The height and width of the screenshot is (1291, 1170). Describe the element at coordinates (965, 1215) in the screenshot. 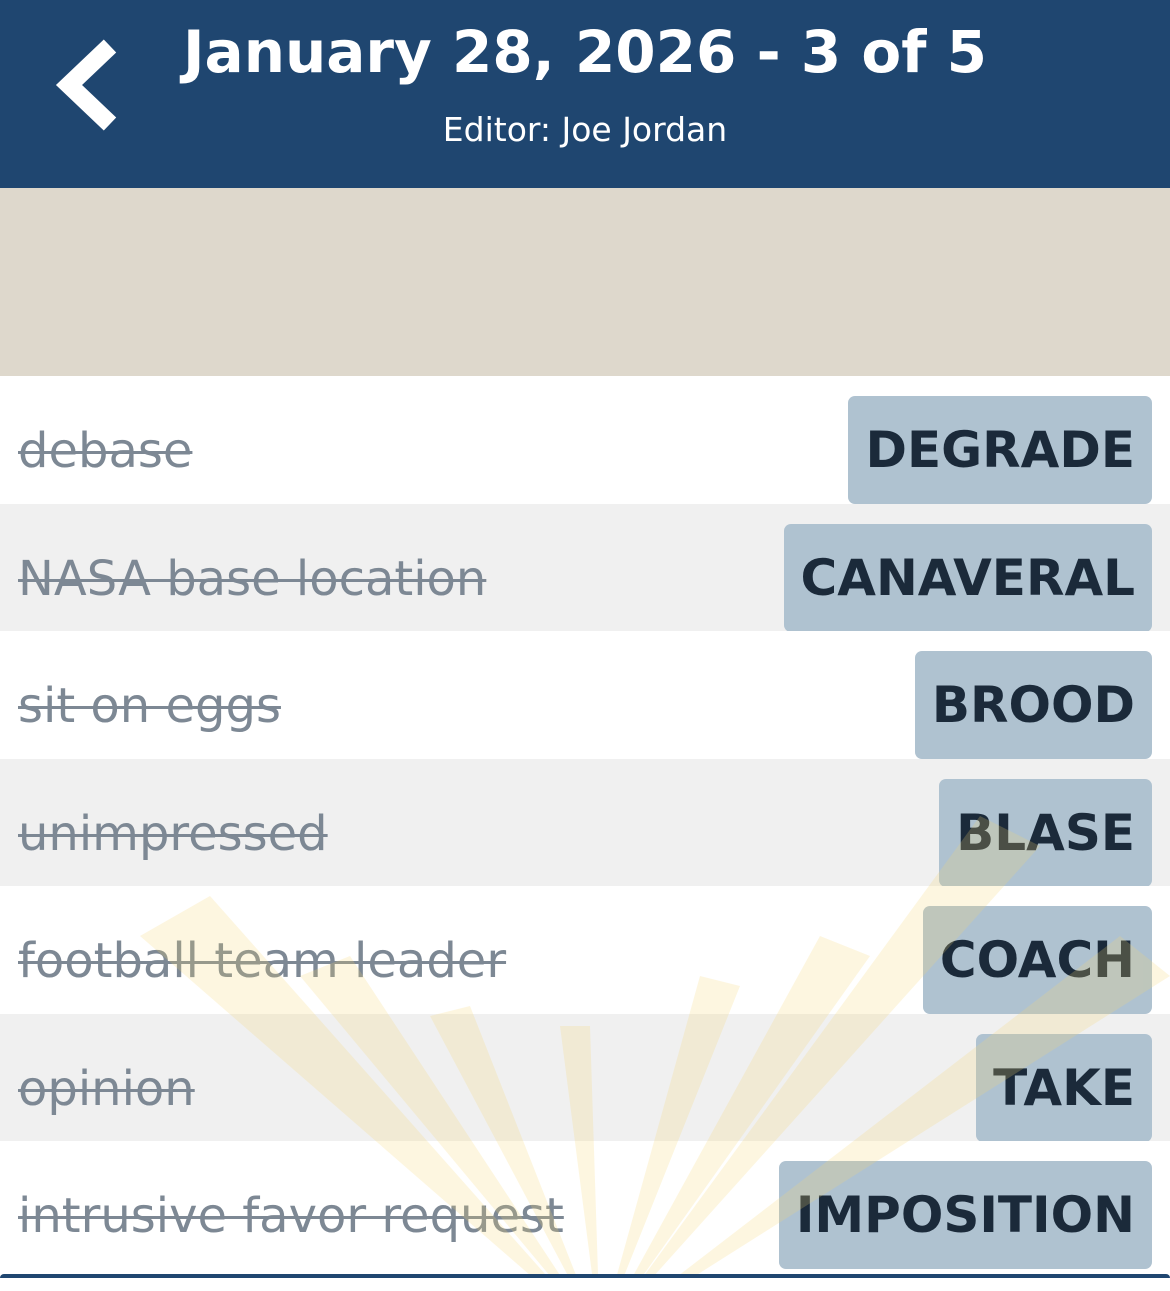

I see `answer-tile: IMPOSITION` at that location.